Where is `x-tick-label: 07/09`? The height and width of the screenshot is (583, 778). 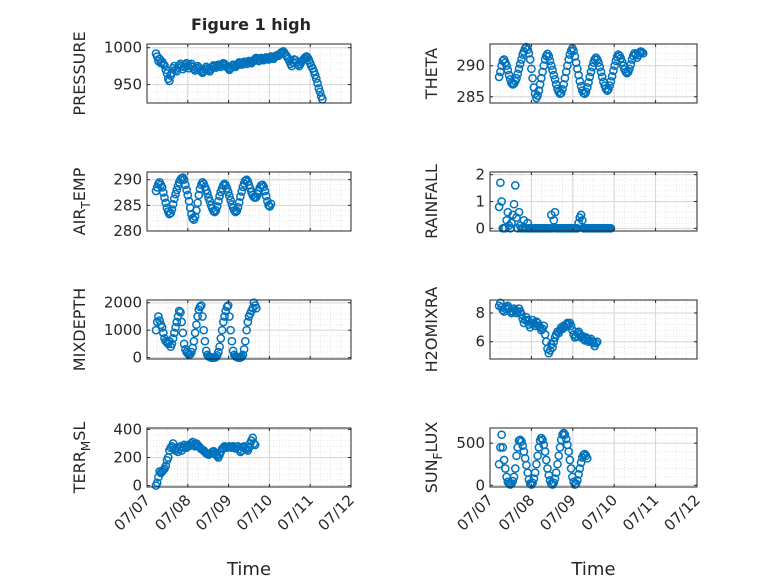
x-tick-label: 07/09 is located at coordinates (557, 512).